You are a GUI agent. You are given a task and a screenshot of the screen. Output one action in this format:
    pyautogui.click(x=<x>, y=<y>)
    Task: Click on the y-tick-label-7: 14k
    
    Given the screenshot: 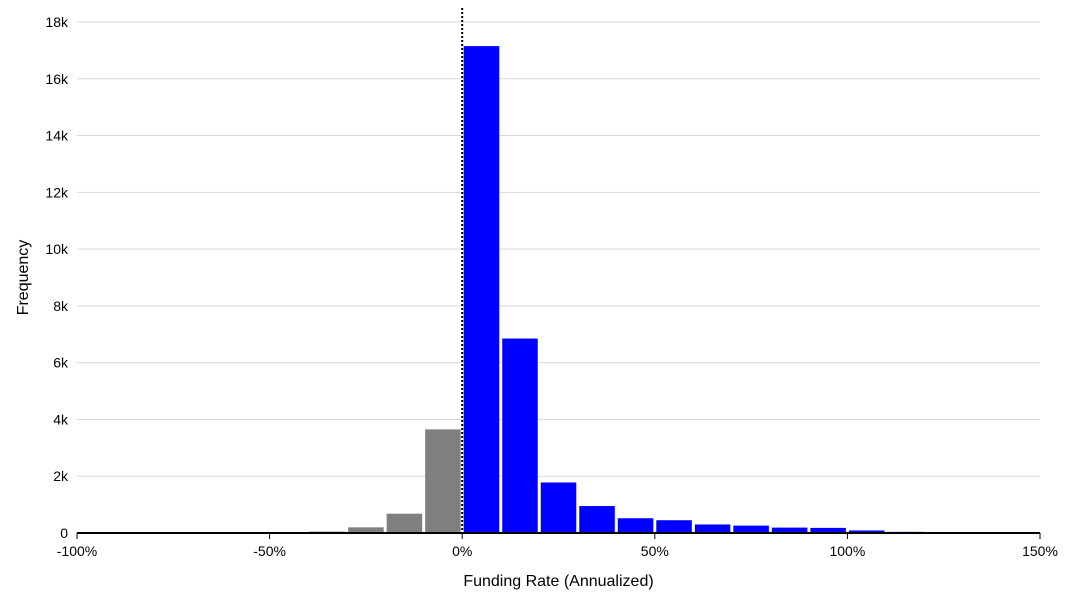 What is the action you would take?
    pyautogui.click(x=57, y=136)
    